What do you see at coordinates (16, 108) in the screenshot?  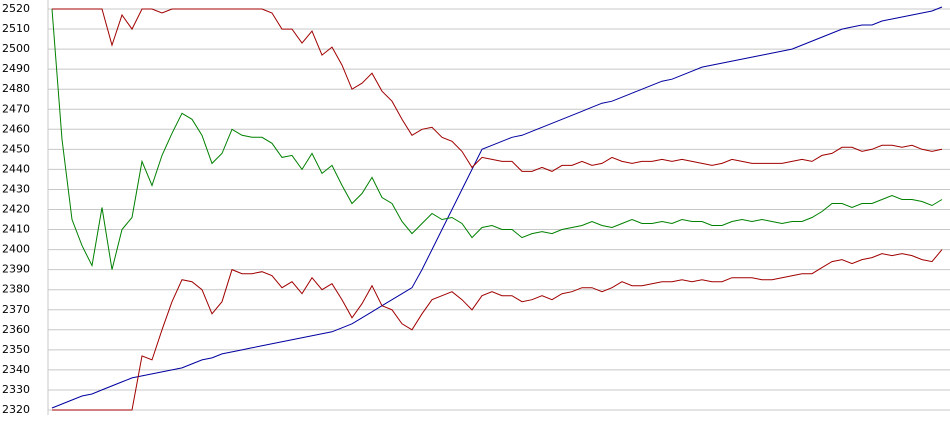 I see `y-tick-label: 2470` at bounding box center [16, 108].